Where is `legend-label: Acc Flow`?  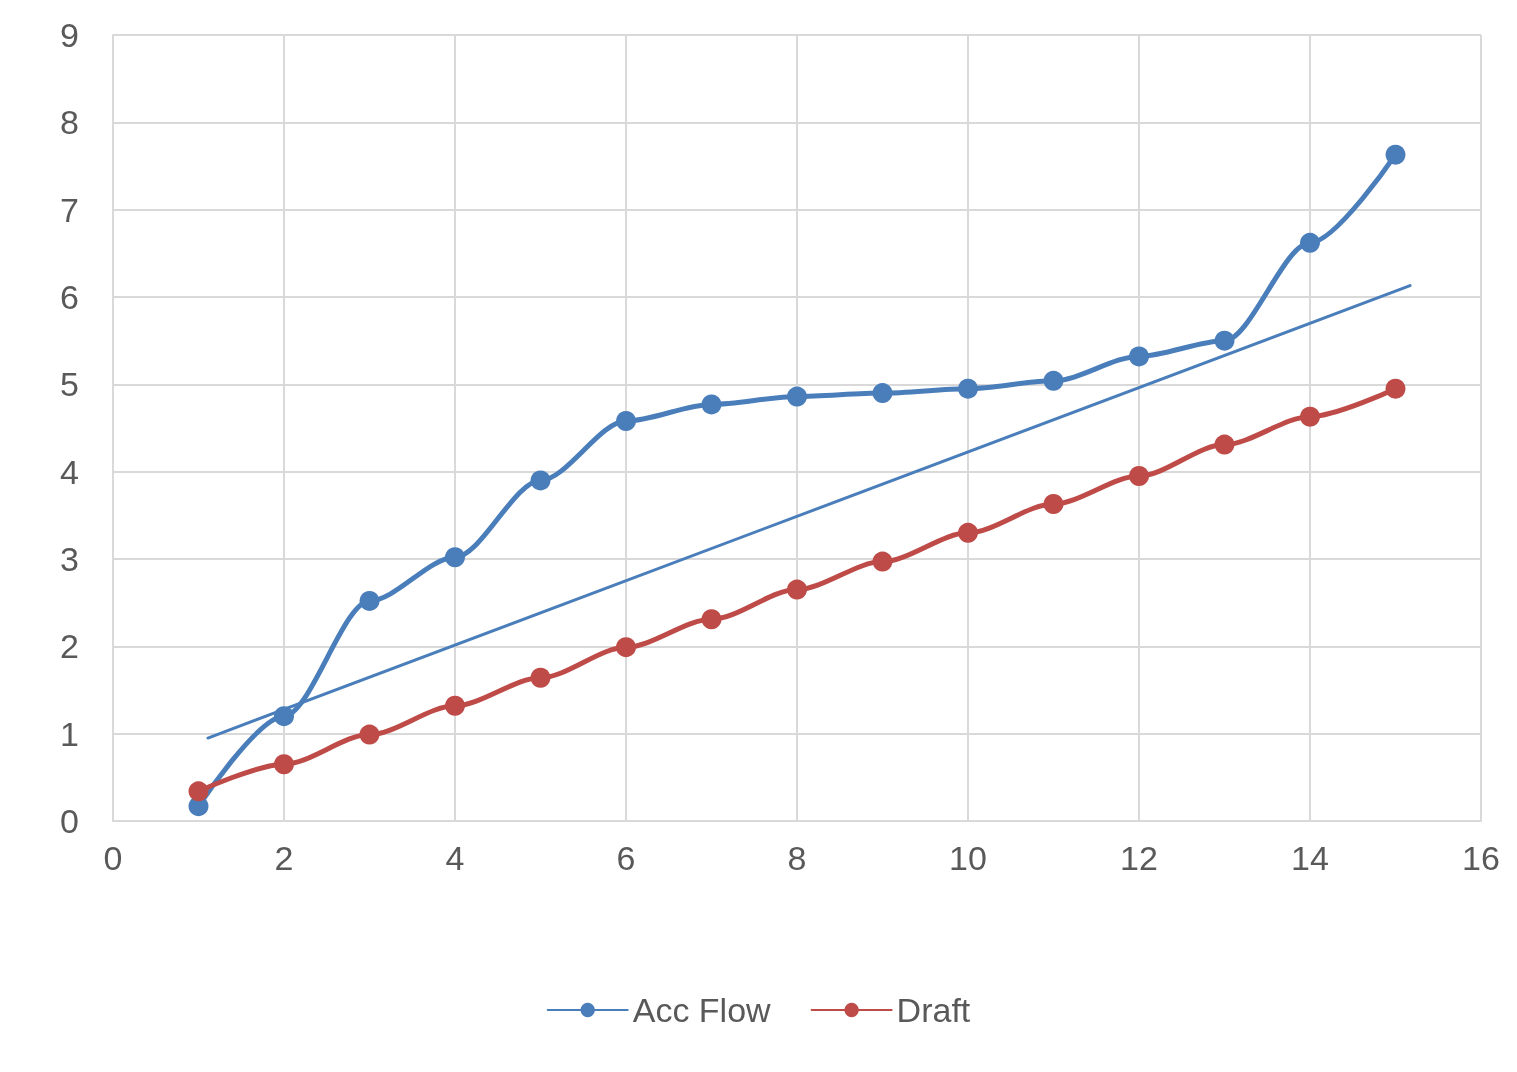 legend-label: Acc Flow is located at coordinates (702, 1010).